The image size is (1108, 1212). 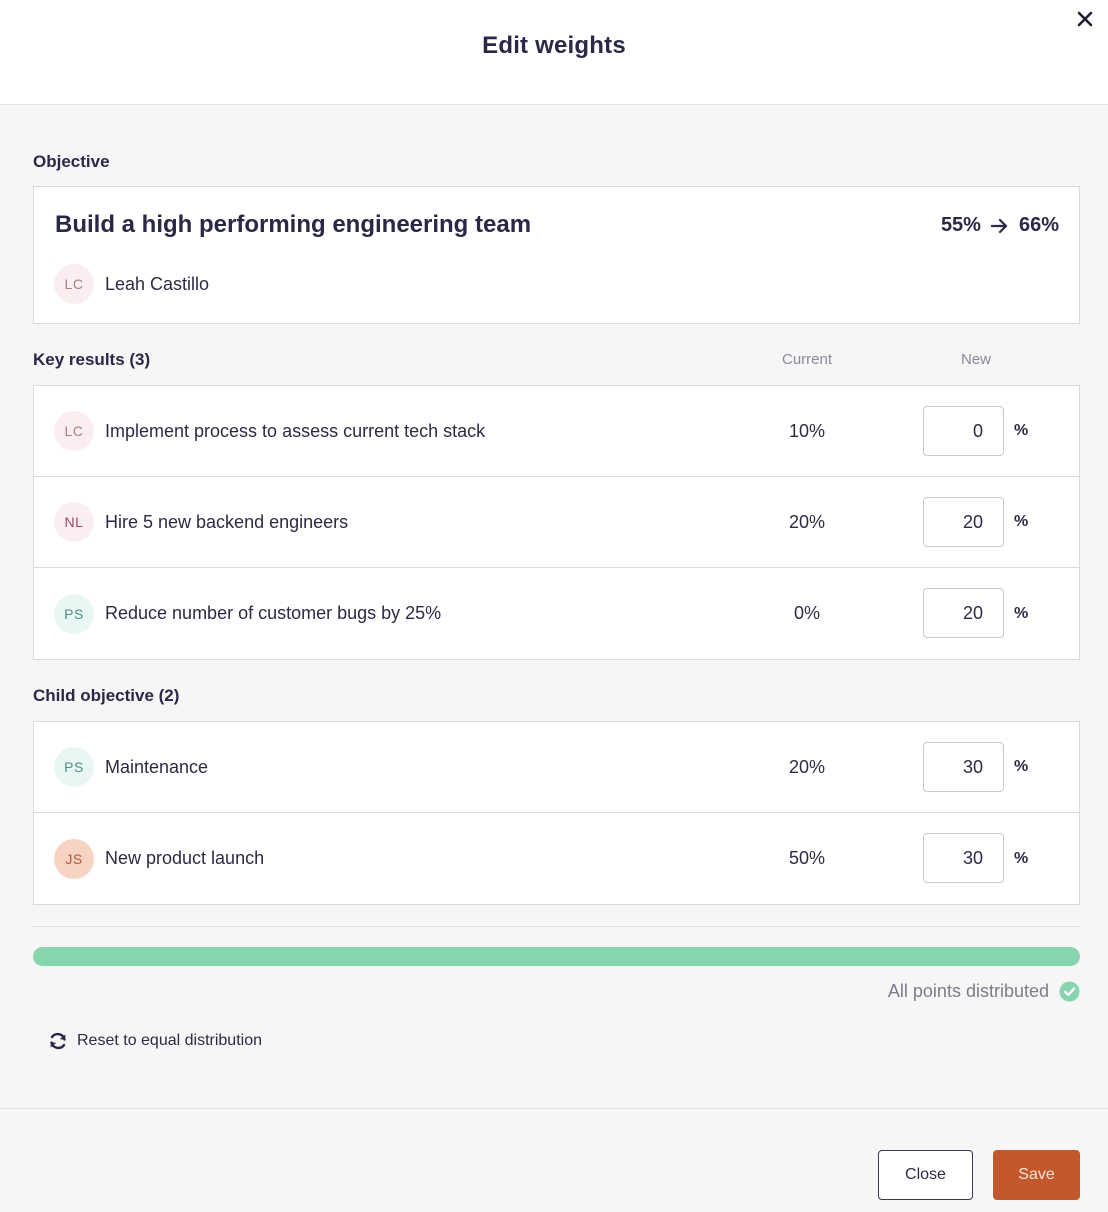 I want to click on reset-equal-distribution-button: Reset to equal distribution, so click(x=155, y=1041).